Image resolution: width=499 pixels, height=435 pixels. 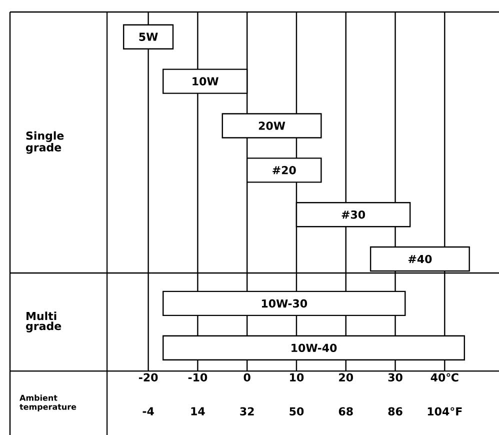 I want to click on x-tick-label: 0, so click(x=247, y=377).